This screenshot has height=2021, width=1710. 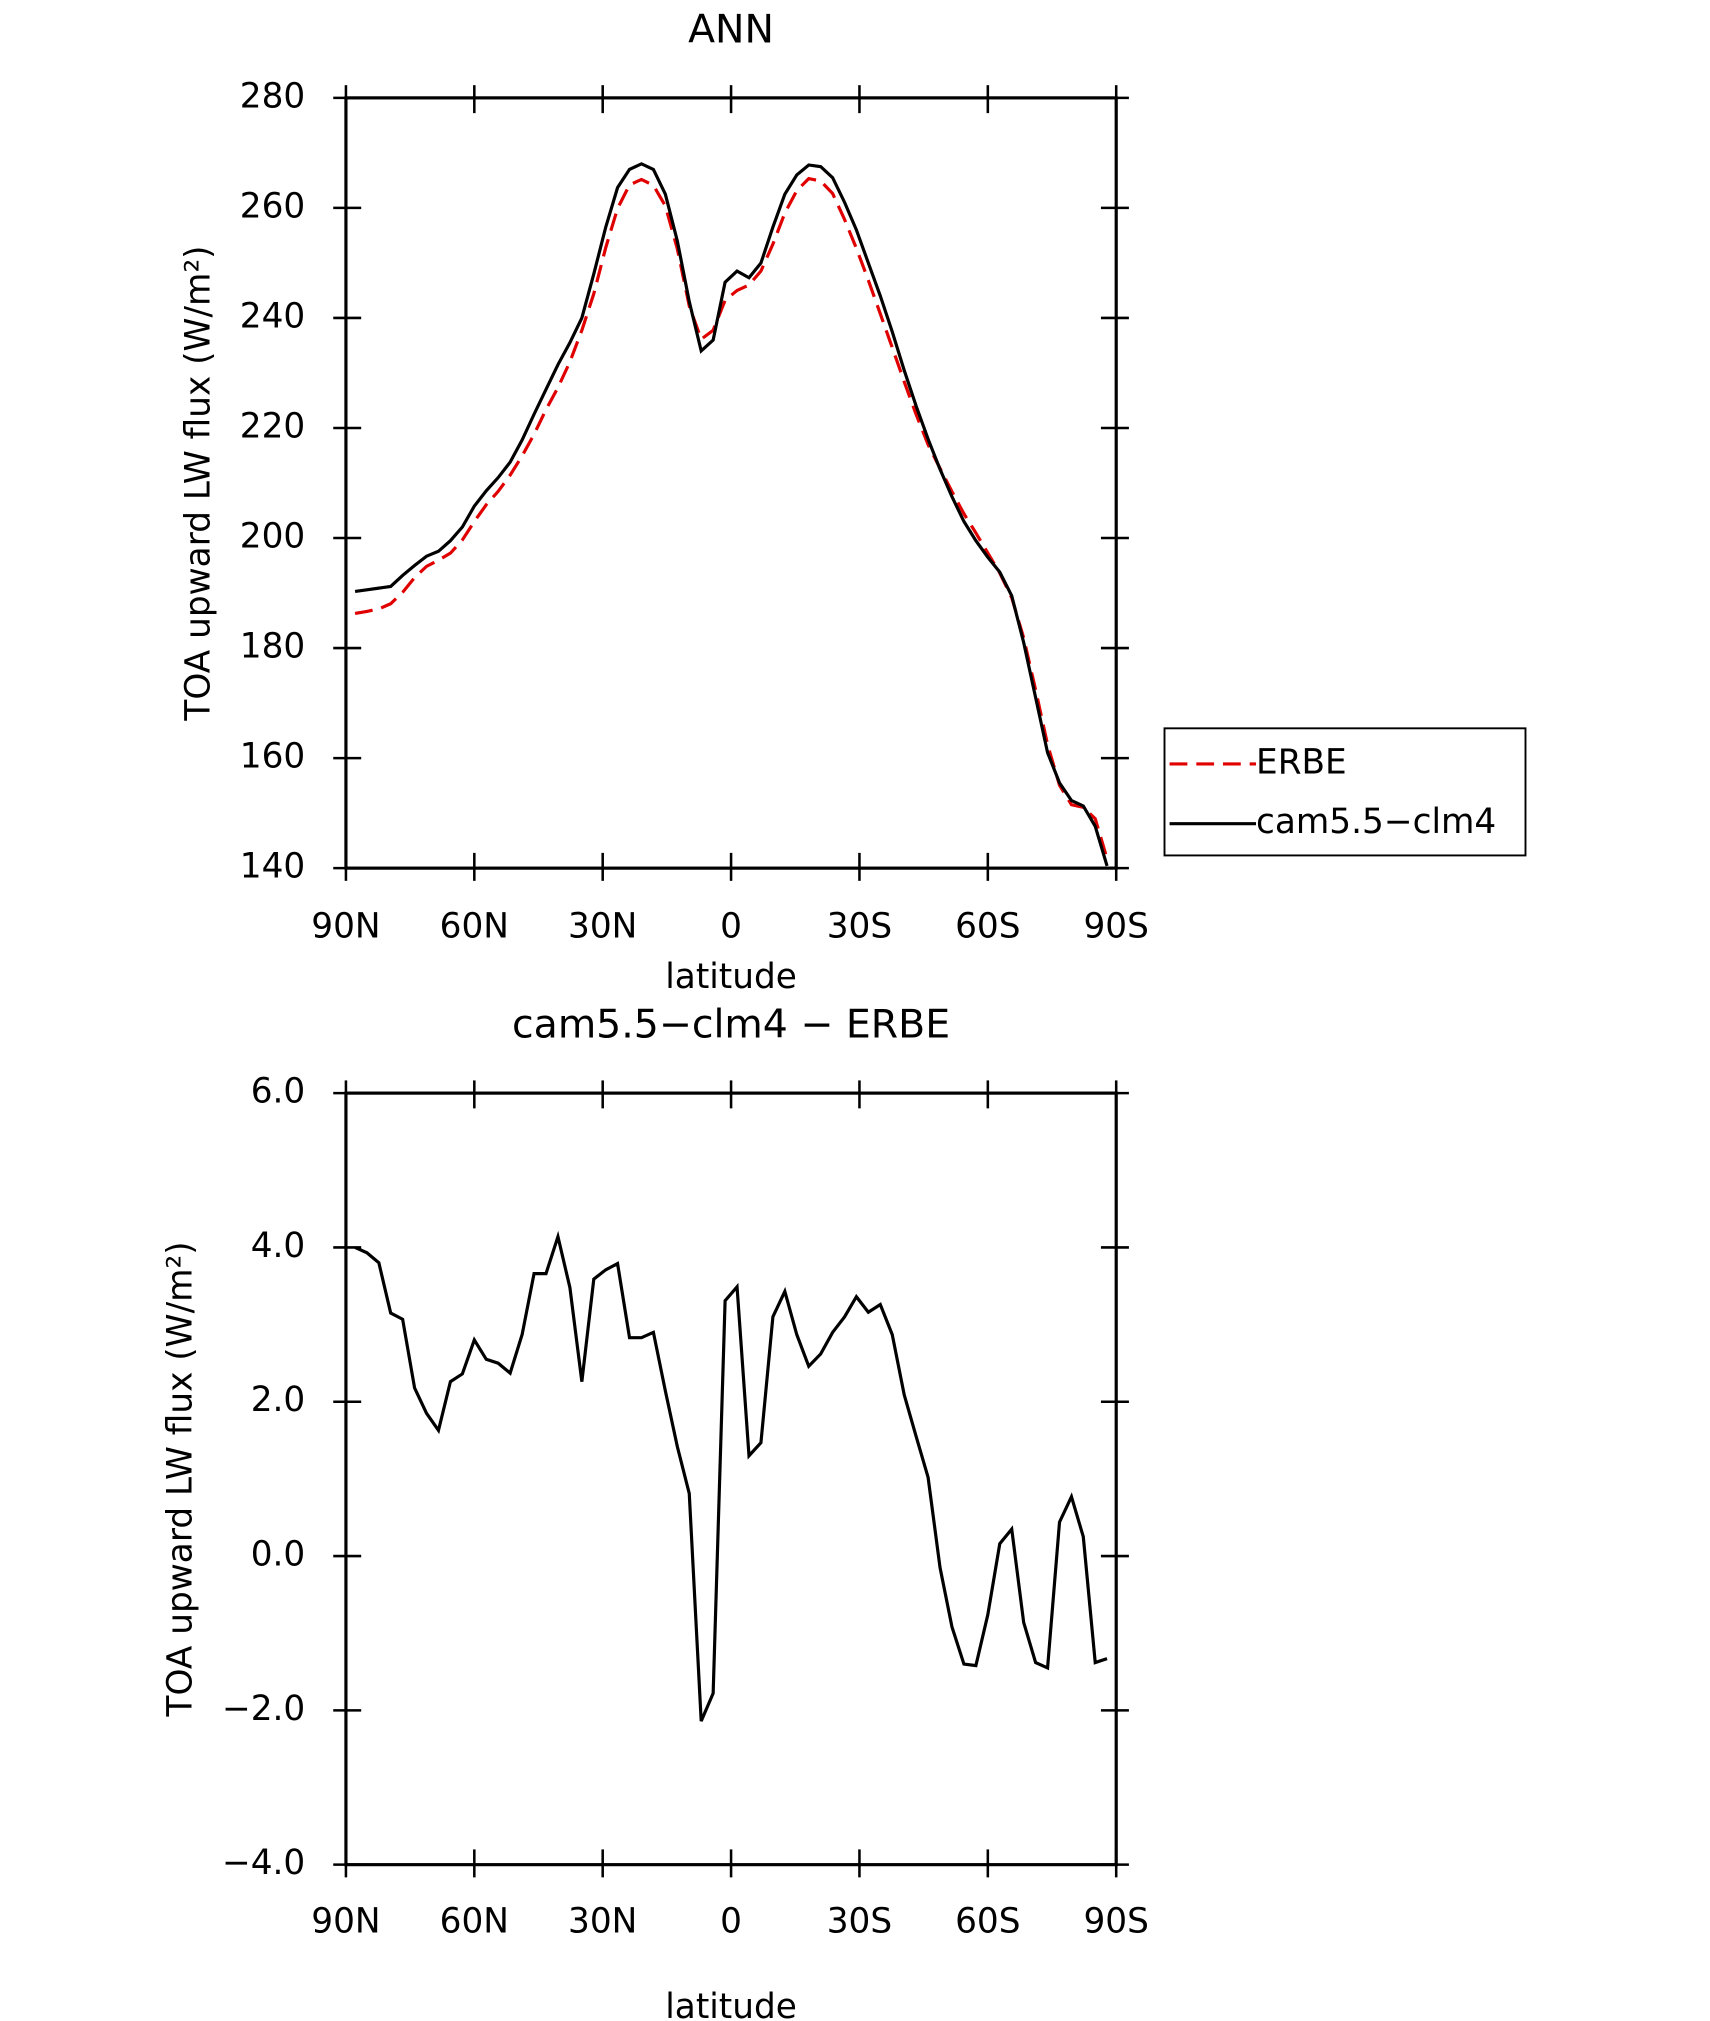 What do you see at coordinates (272, 316) in the screenshot?
I see `y-tick-label: 240` at bounding box center [272, 316].